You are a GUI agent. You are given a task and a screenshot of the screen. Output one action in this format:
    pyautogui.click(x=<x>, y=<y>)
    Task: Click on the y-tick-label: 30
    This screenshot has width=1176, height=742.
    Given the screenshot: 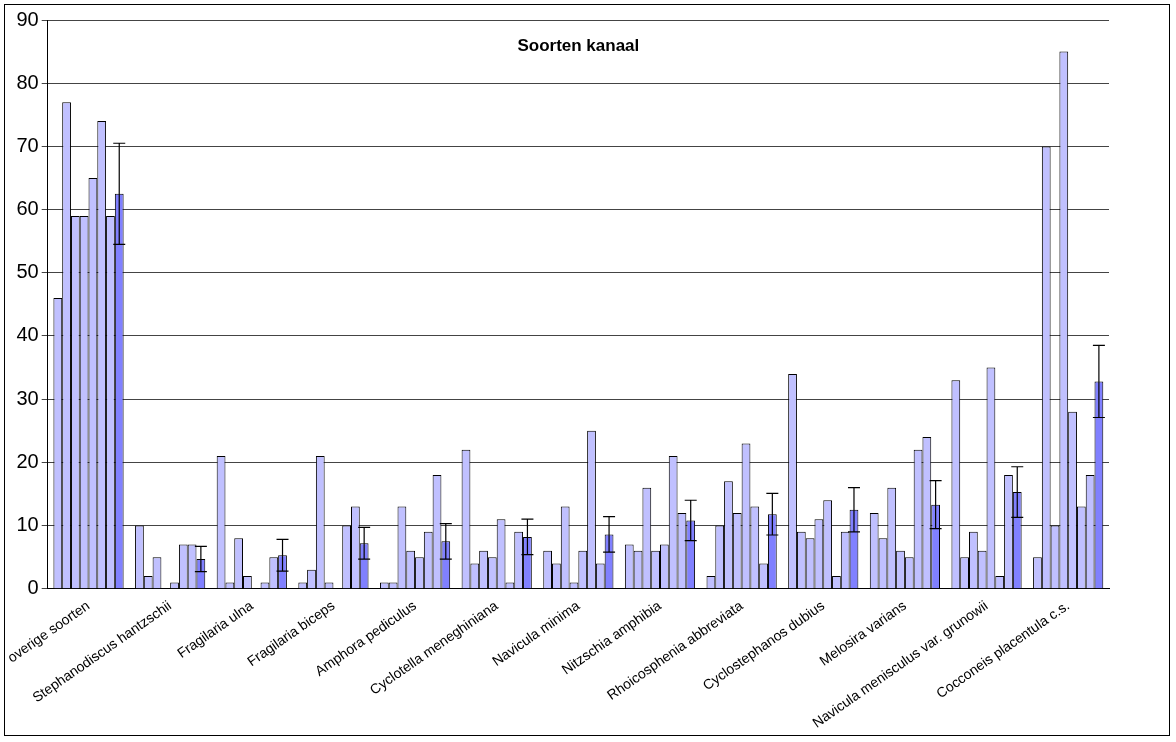 What is the action you would take?
    pyautogui.click(x=27, y=397)
    